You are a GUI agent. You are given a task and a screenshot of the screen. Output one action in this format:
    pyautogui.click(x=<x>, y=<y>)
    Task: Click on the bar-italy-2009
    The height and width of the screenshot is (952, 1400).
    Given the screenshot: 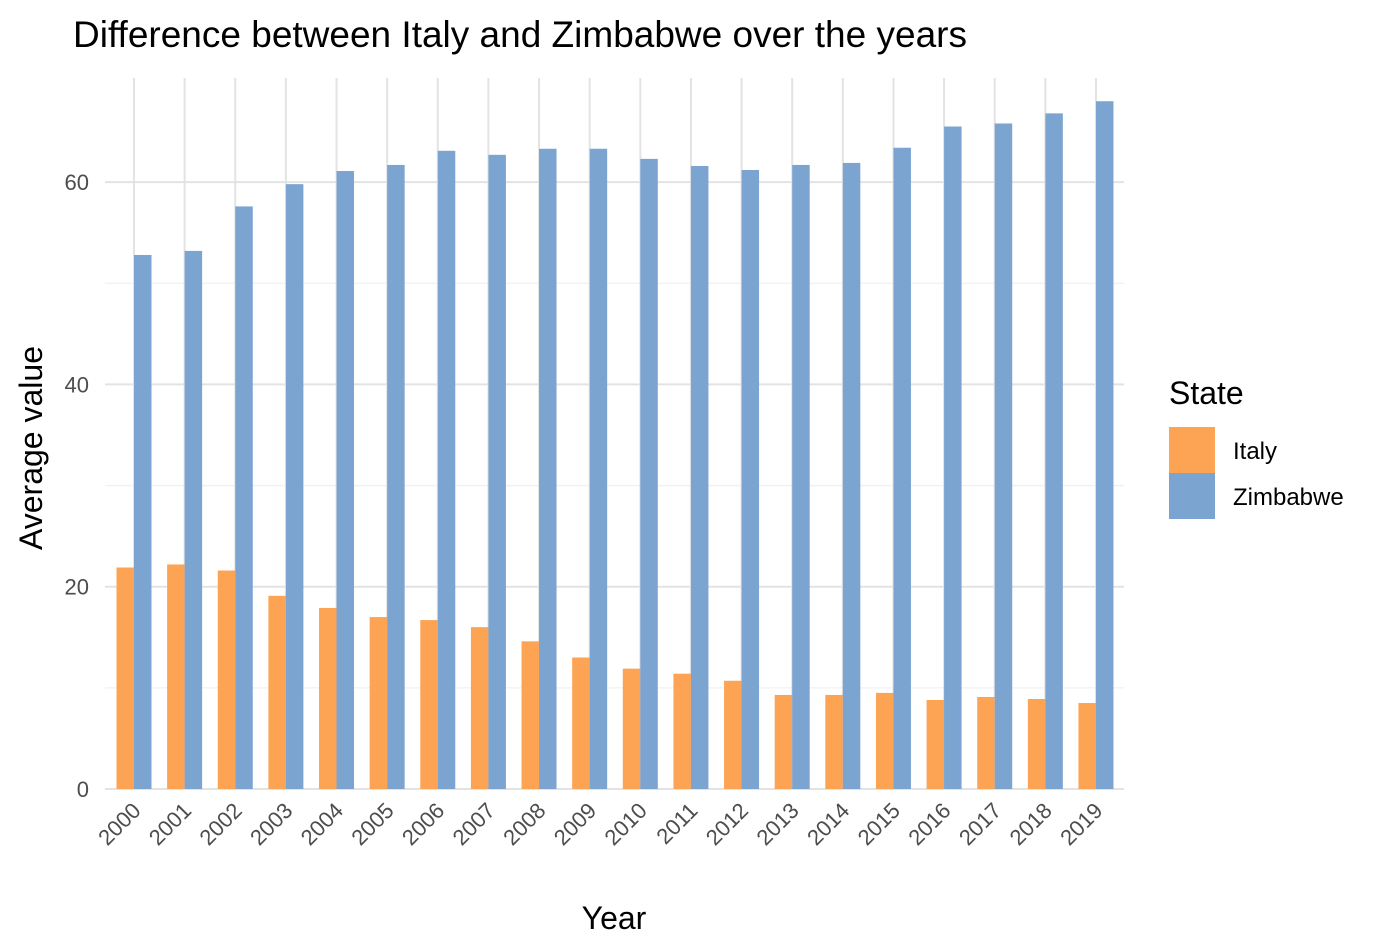 What is the action you would take?
    pyautogui.click(x=581, y=723)
    